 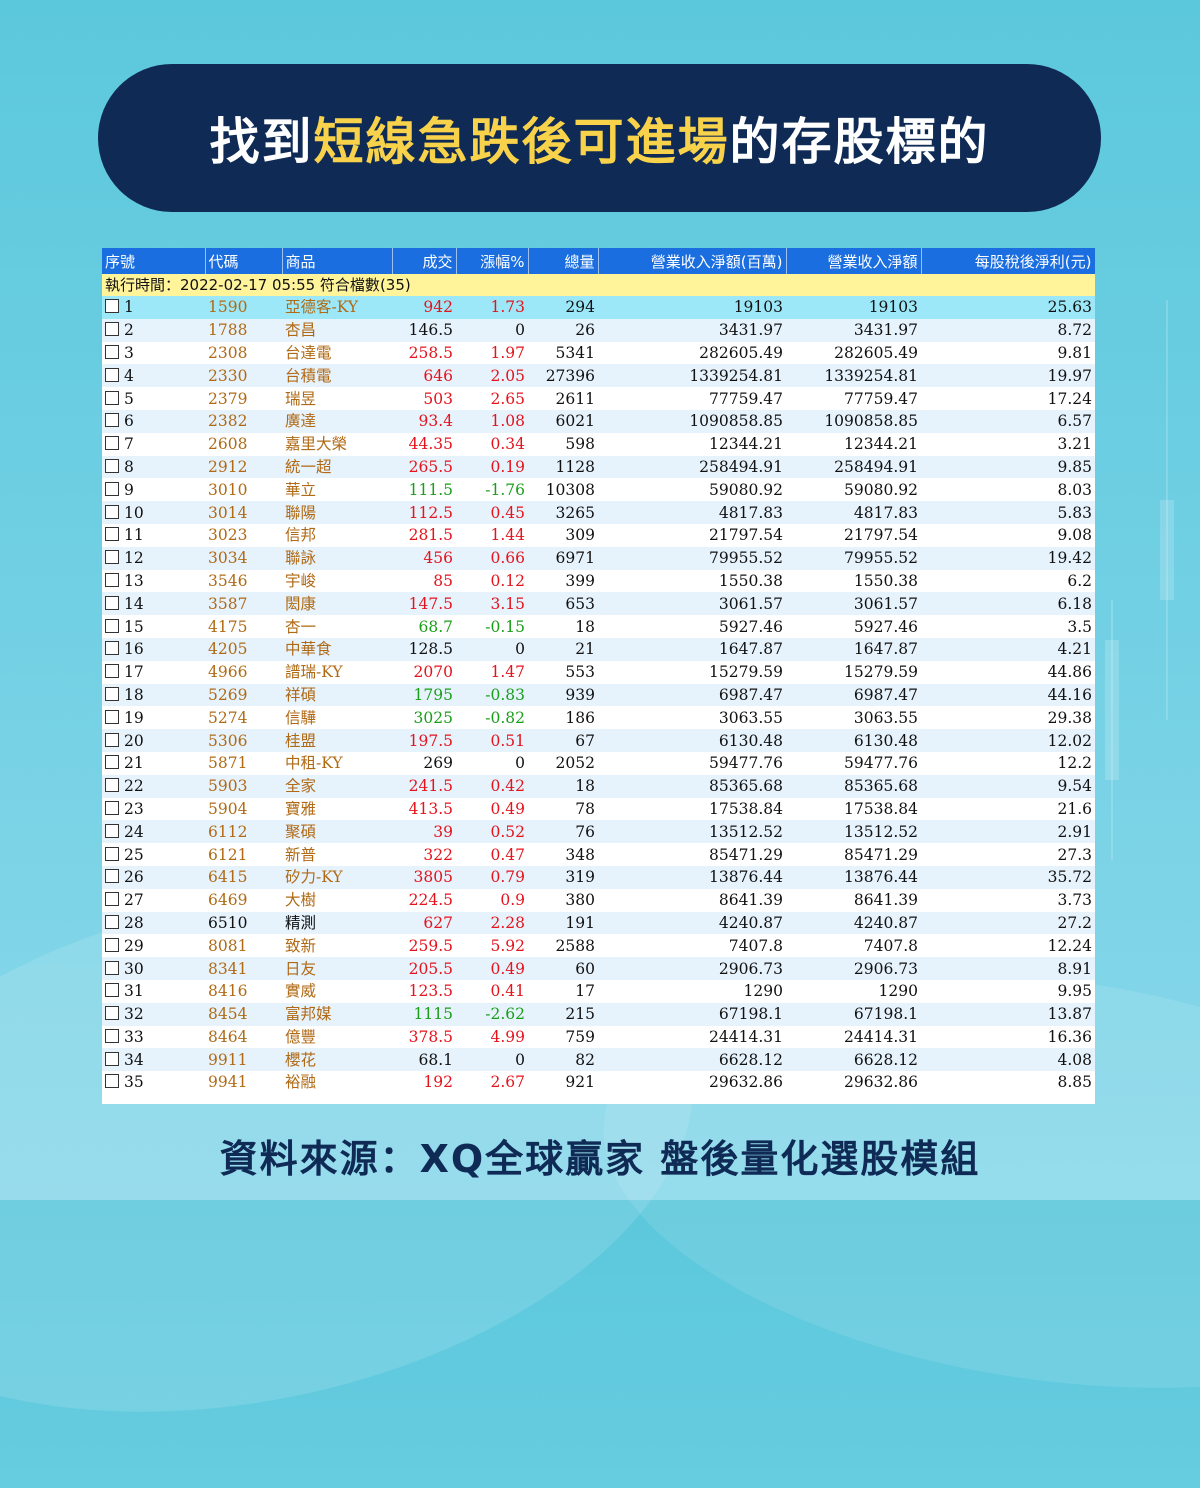 I want to click on column-header: 每股稅後淨利(元), so click(x=1008, y=261).